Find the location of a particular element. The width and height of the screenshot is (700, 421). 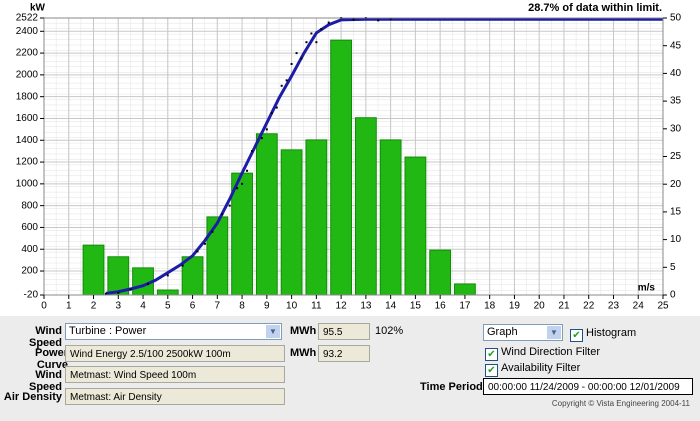

x-tick-label: 21 is located at coordinates (564, 306).